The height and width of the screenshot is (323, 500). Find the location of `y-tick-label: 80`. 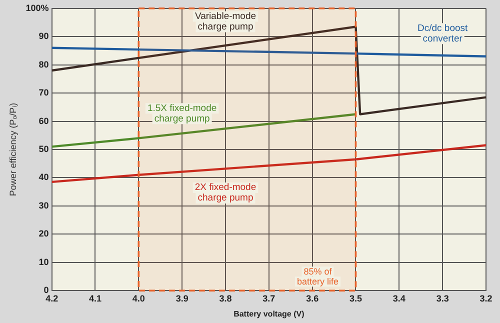

y-tick-label: 80 is located at coordinates (43, 64).